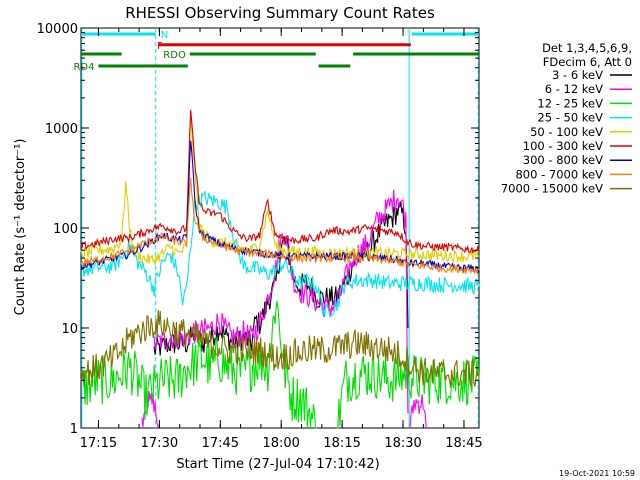  Describe the element at coordinates (98, 443) in the screenshot. I see `x-tick-label: 17:15` at that location.